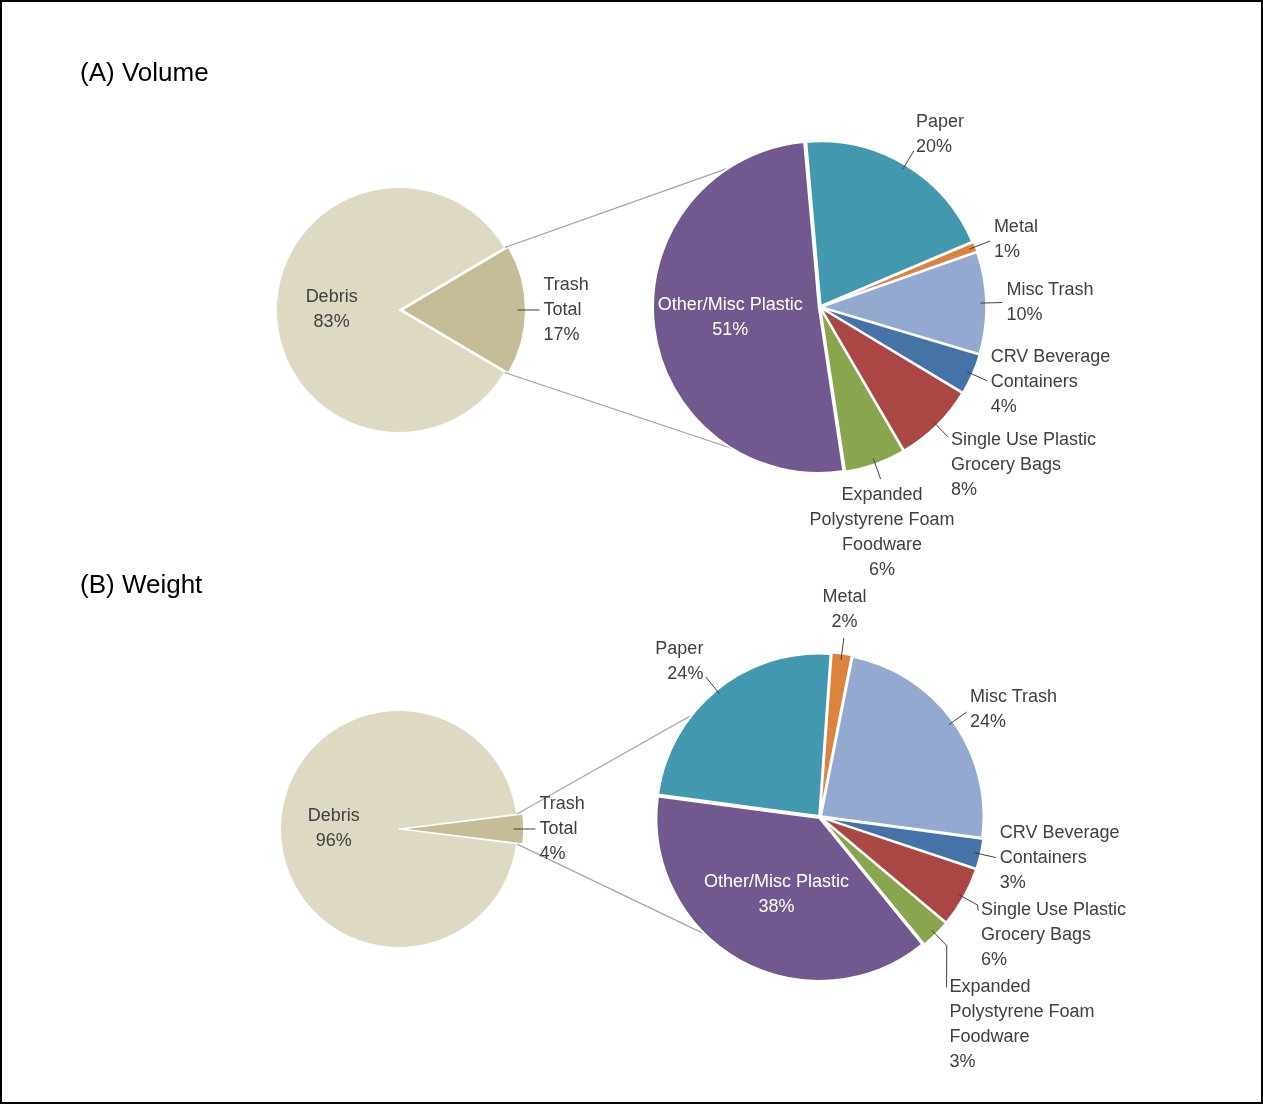 This screenshot has width=1263, height=1104. What do you see at coordinates (141, 584) in the screenshot?
I see `chart-title: (B) Weight` at bounding box center [141, 584].